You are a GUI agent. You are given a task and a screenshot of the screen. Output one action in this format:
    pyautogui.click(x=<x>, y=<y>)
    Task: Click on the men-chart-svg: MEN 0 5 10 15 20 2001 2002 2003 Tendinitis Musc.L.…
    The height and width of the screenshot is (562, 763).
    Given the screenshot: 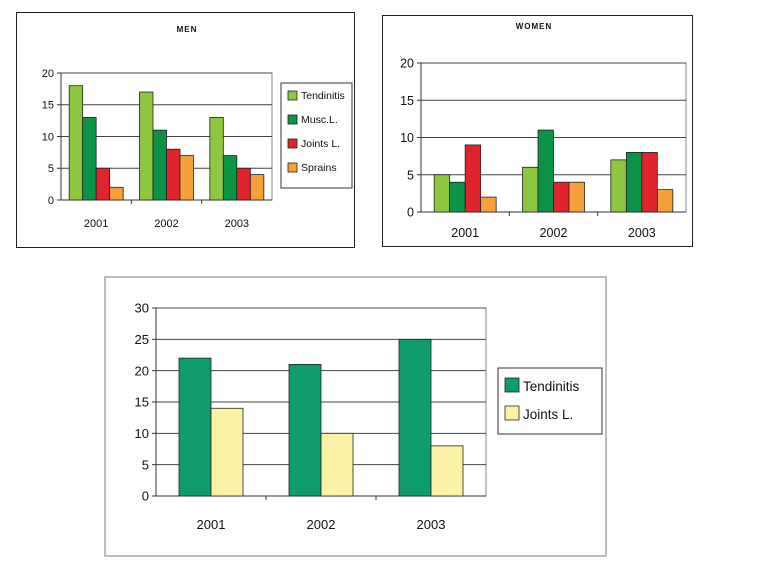 What is the action you would take?
    pyautogui.click(x=197, y=127)
    